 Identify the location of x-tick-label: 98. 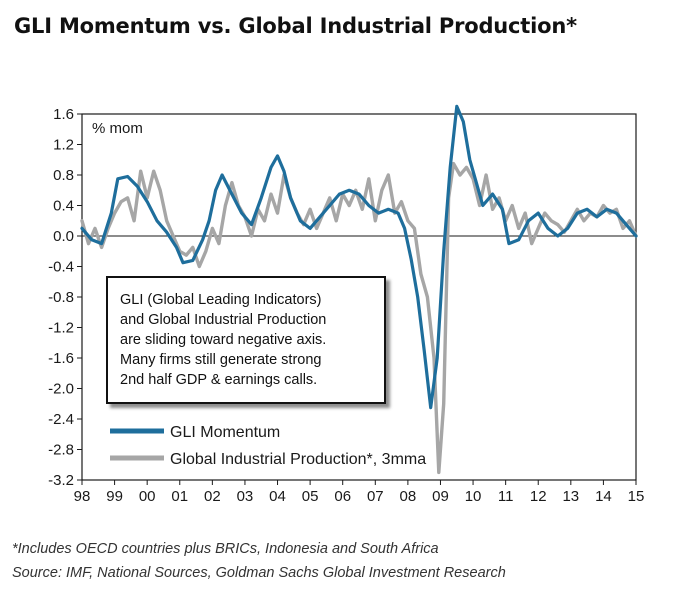
(82, 496).